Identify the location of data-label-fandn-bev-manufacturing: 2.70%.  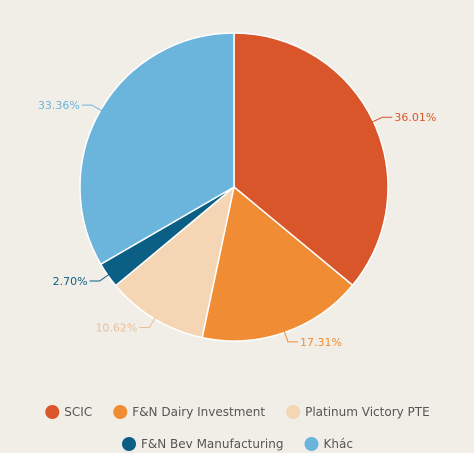
(70, 281).